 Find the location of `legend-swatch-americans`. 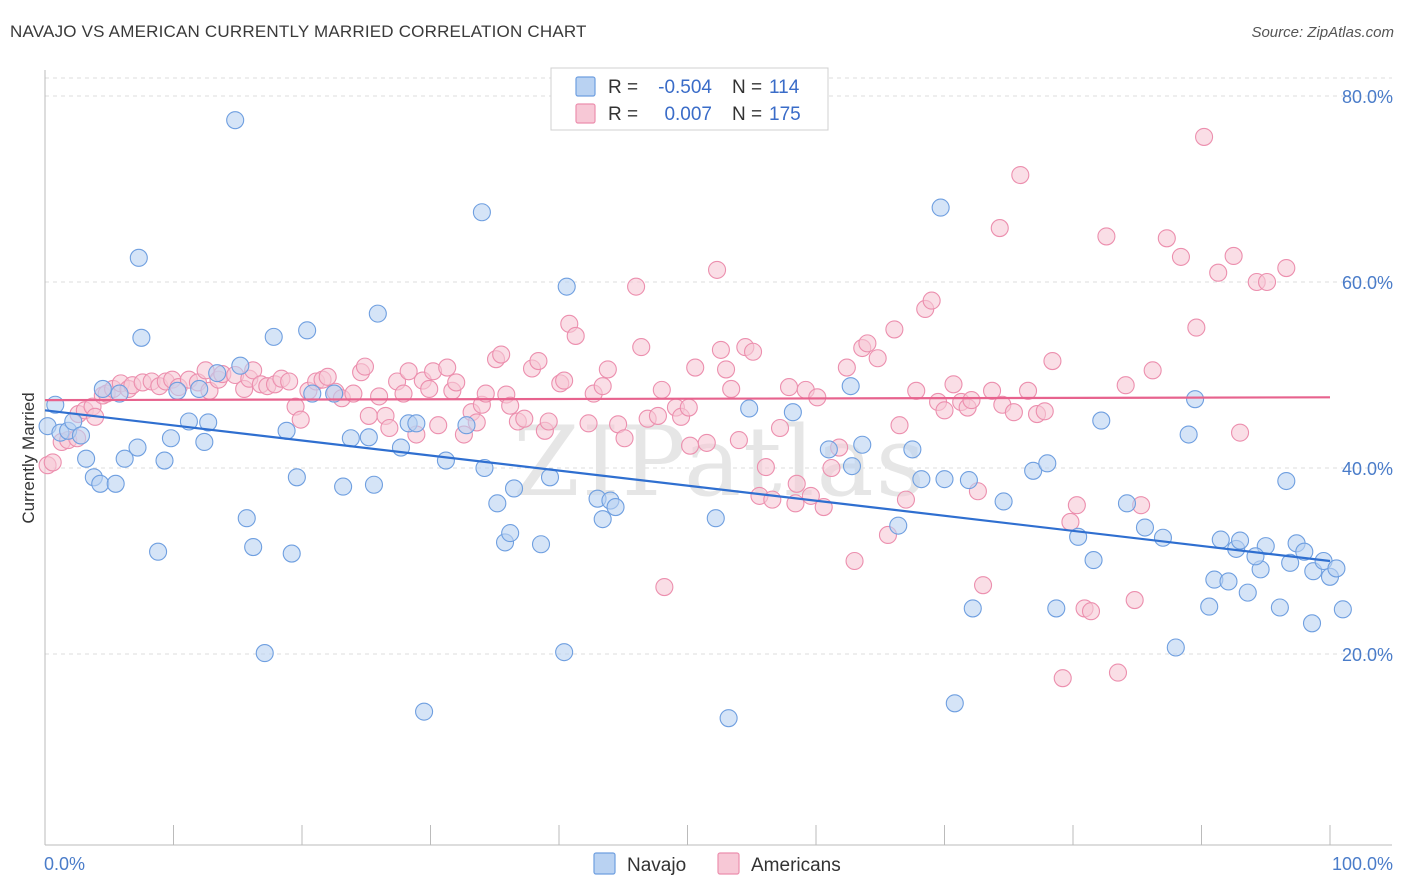

legend-swatch-americans is located at coordinates (585, 113).